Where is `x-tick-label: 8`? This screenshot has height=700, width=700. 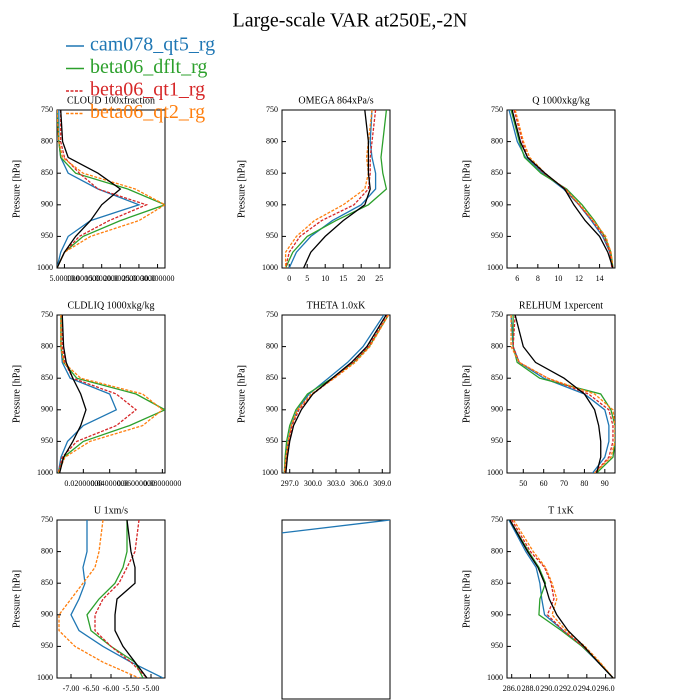 x-tick-label: 8 is located at coordinates (538, 278).